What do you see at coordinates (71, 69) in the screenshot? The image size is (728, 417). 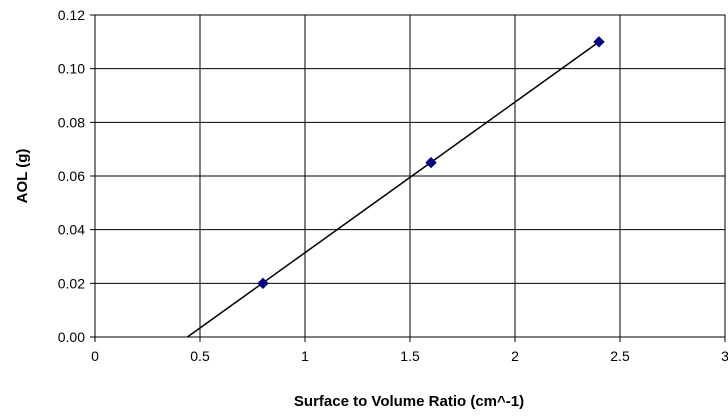 I see `y-tick-label: 0.10` at bounding box center [71, 69].